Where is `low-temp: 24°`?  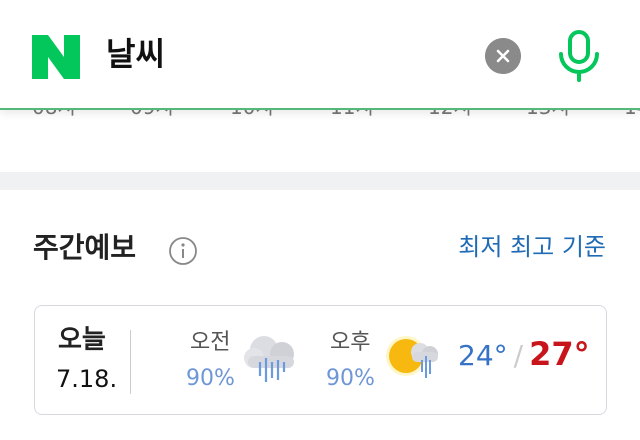 low-temp: 24° is located at coordinates (483, 355).